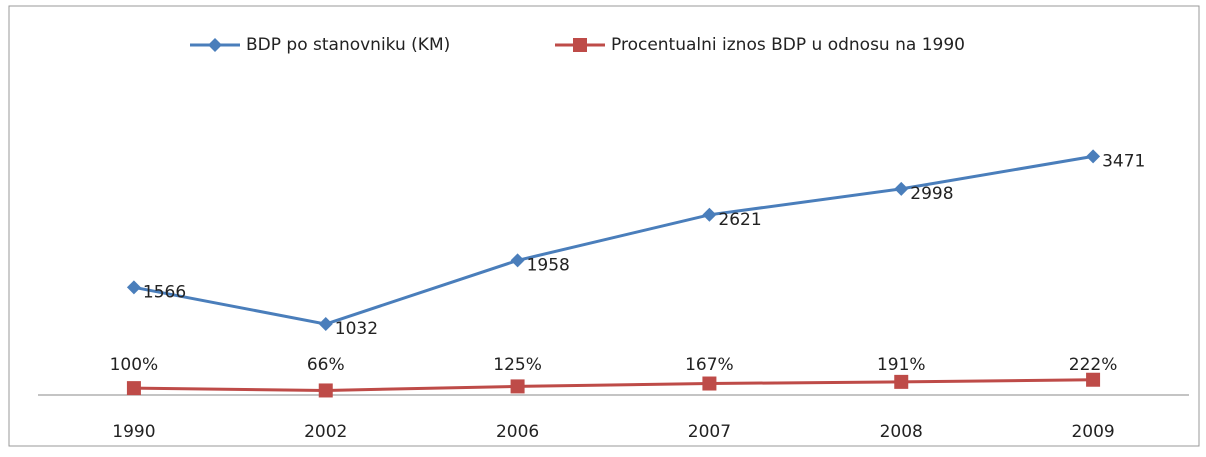 Image resolution: width=1206 pixels, height=457 pixels. I want to click on data-label: 66%, so click(326, 365).